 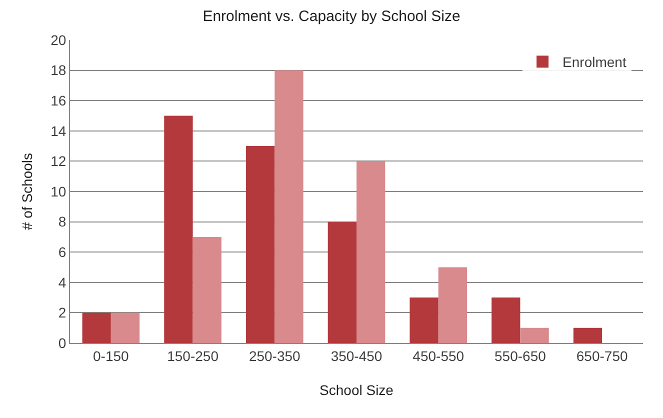 What do you see at coordinates (58, 70) in the screenshot?
I see `y-tick-label: 18` at bounding box center [58, 70].